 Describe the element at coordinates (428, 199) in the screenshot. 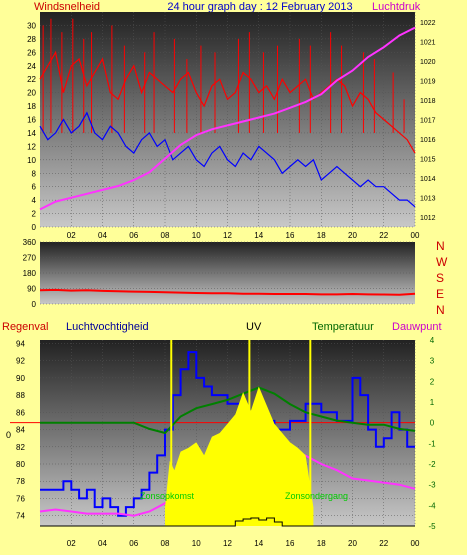

I see `pressure-tick-label: 1013` at that location.